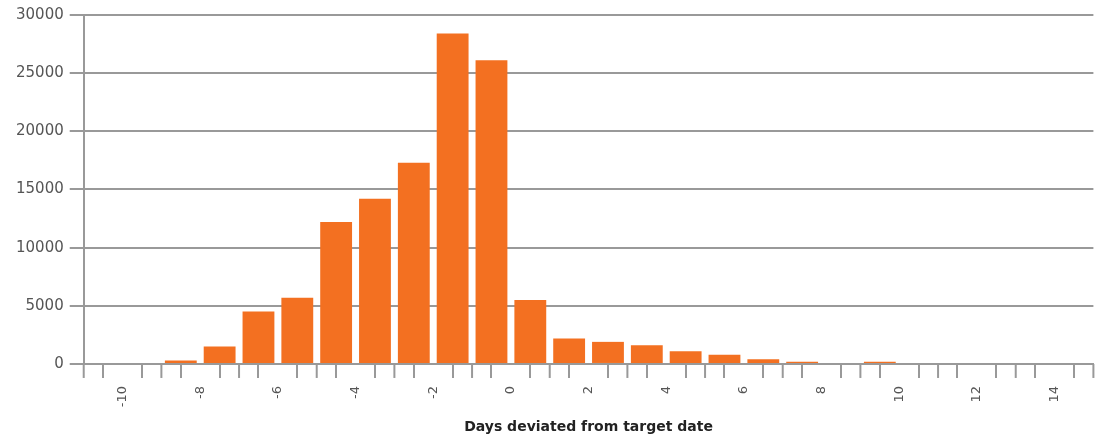 The width and height of the screenshot is (1117, 444). I want to click on x-tick-label: 6, so click(743, 390).